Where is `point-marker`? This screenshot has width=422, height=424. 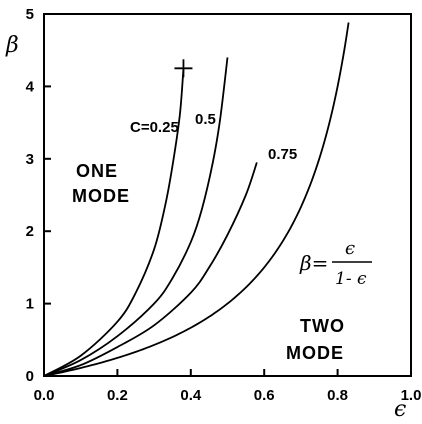
point-marker is located at coordinates (183, 68).